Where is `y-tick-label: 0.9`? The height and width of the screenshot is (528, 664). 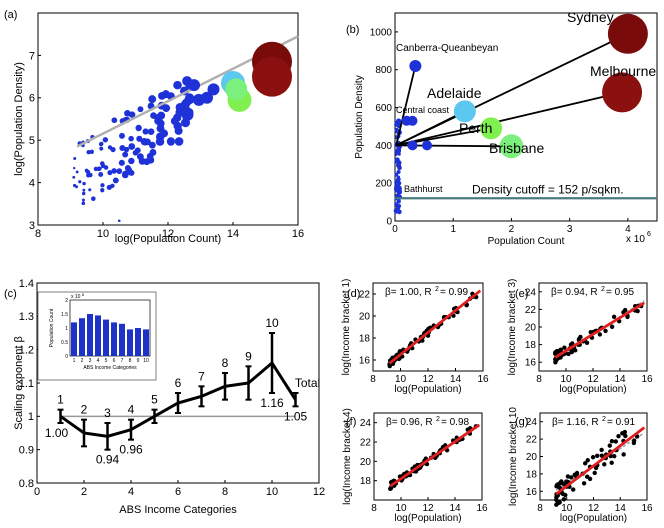
y-tick-label: 0.9 is located at coordinates (26, 451).